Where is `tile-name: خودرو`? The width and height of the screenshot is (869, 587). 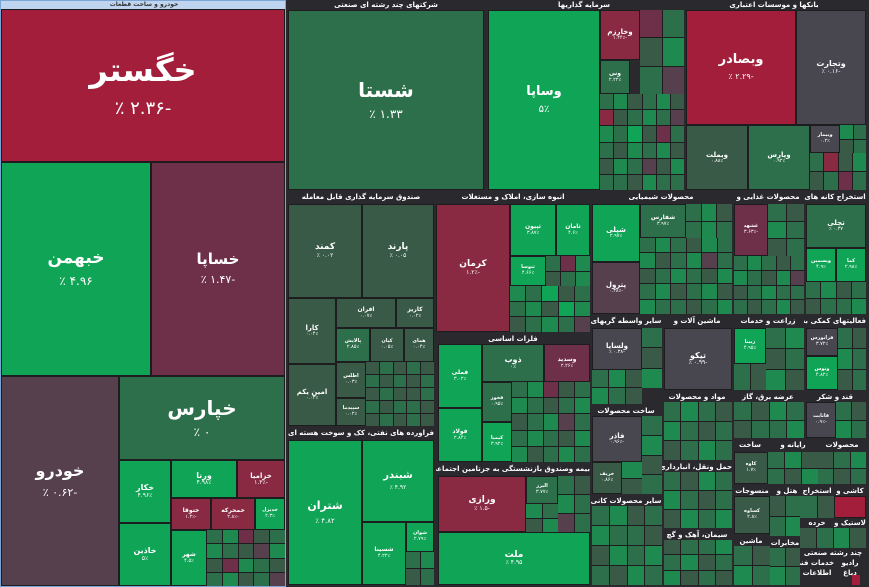
tile-name: خودرو is located at coordinates (60, 471).